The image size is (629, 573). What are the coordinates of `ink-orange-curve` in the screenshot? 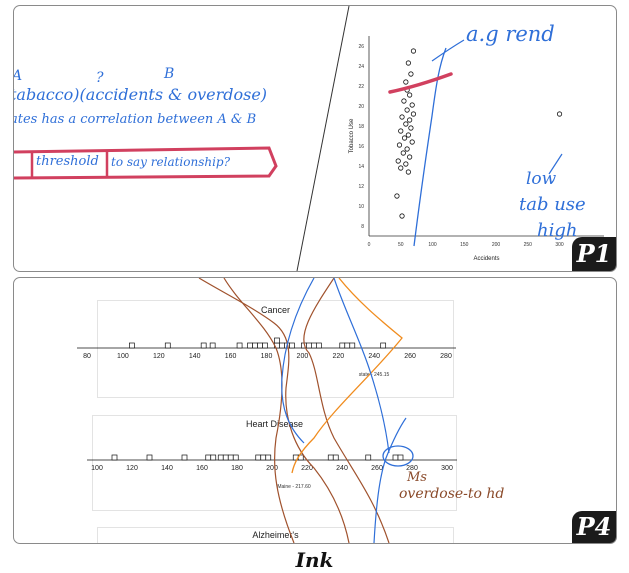 It's located at (347, 376).